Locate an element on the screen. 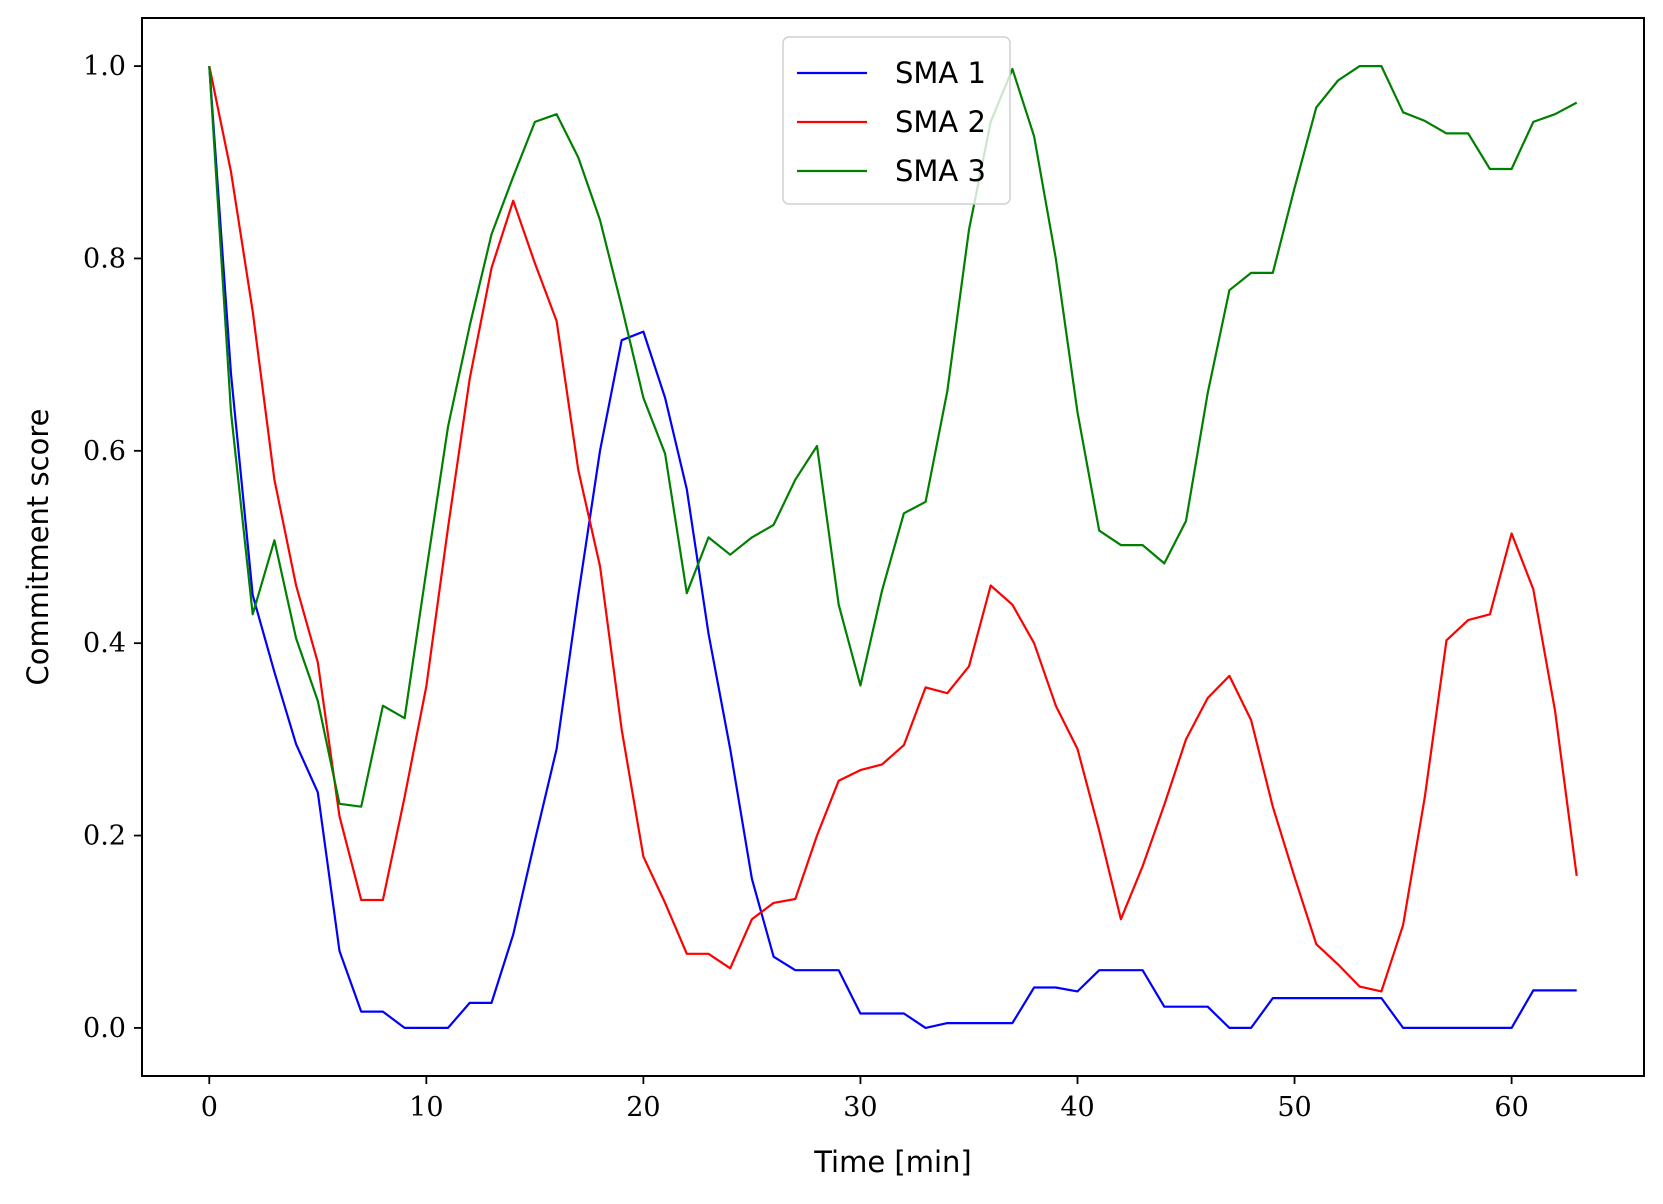 This screenshot has width=1663, height=1204. y-tick-label: 0.4 is located at coordinates (104, 643).